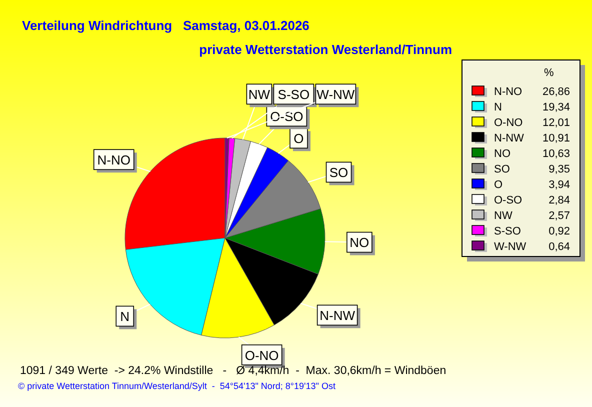 The width and height of the screenshot is (592, 407). Describe the element at coordinates (125, 316) in the screenshot. I see `slice-label: N` at that location.